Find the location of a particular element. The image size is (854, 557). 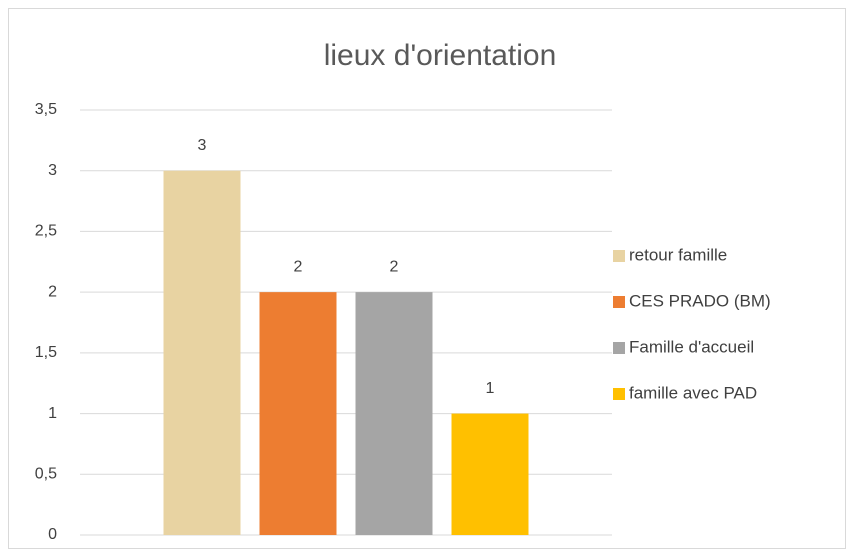

y-tick-label: 3 is located at coordinates (52, 170).